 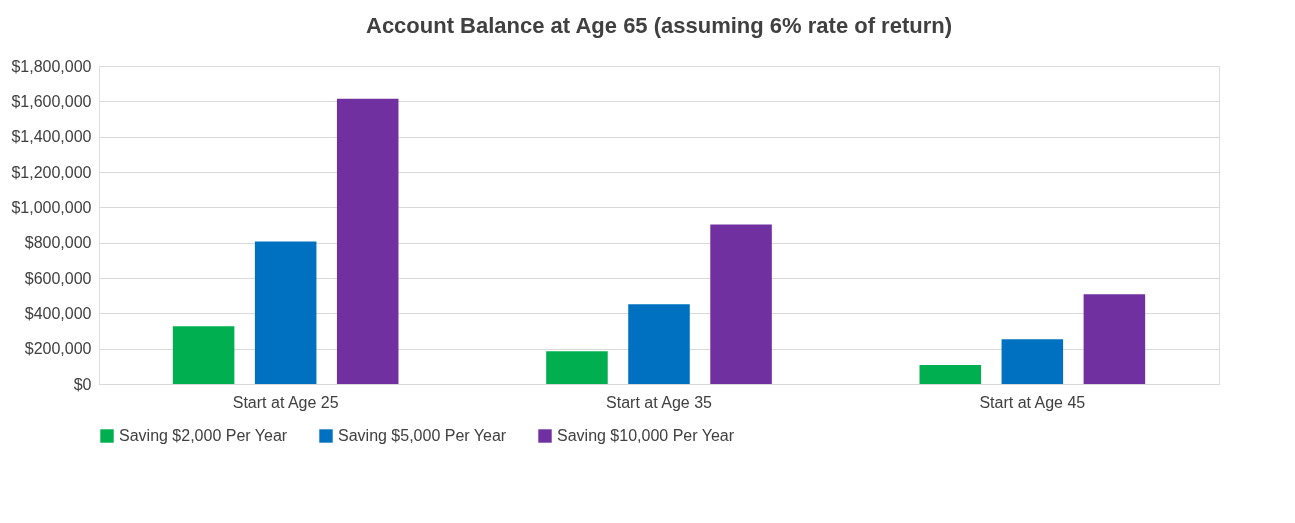 I want to click on x-tick-label: Start at Age 25, so click(x=285, y=402).